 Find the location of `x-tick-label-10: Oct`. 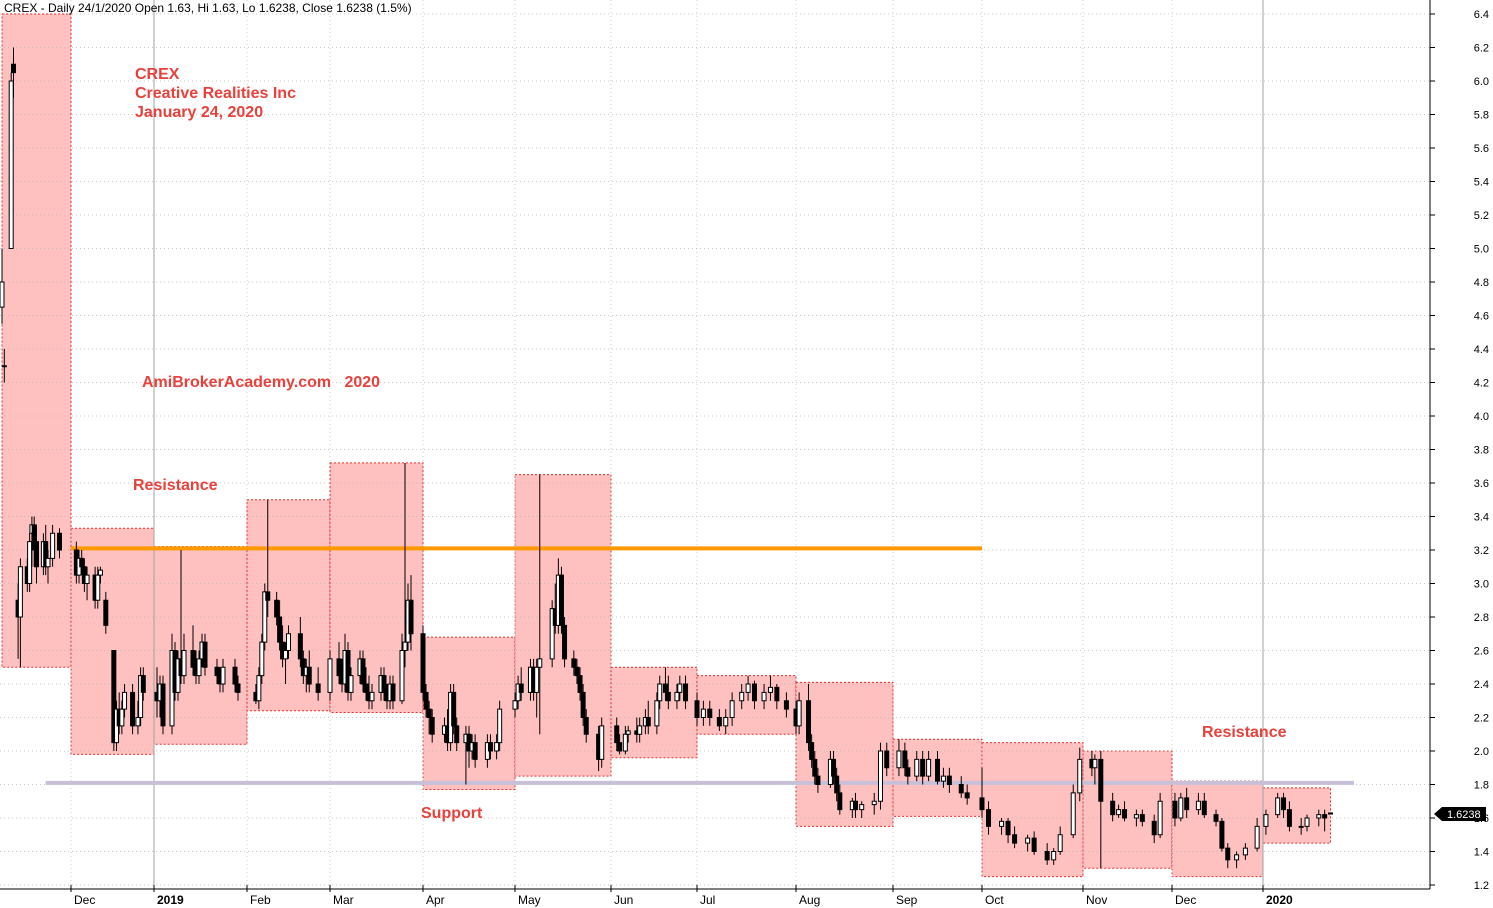

x-tick-label-10: Oct is located at coordinates (994, 900).